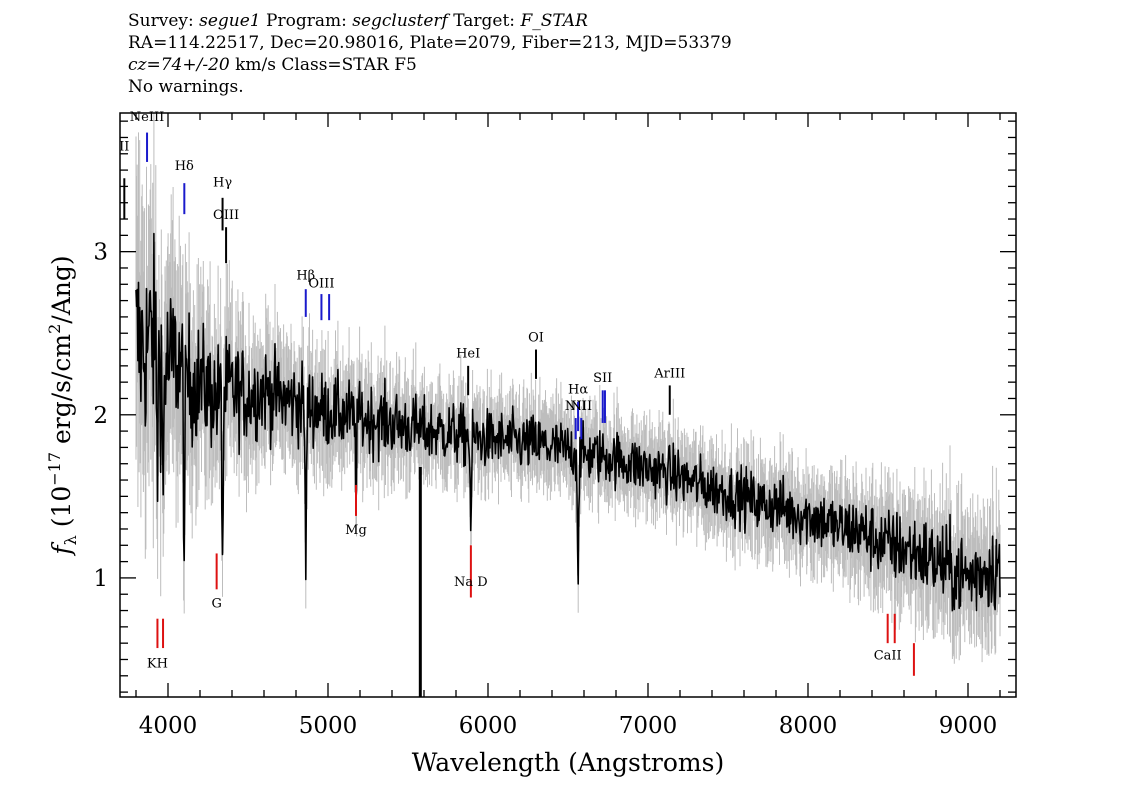 Image resolution: width=1134 pixels, height=810 pixels. What do you see at coordinates (54, 329) in the screenshot?
I see `y-axis-label-sq: 2` at bounding box center [54, 329].